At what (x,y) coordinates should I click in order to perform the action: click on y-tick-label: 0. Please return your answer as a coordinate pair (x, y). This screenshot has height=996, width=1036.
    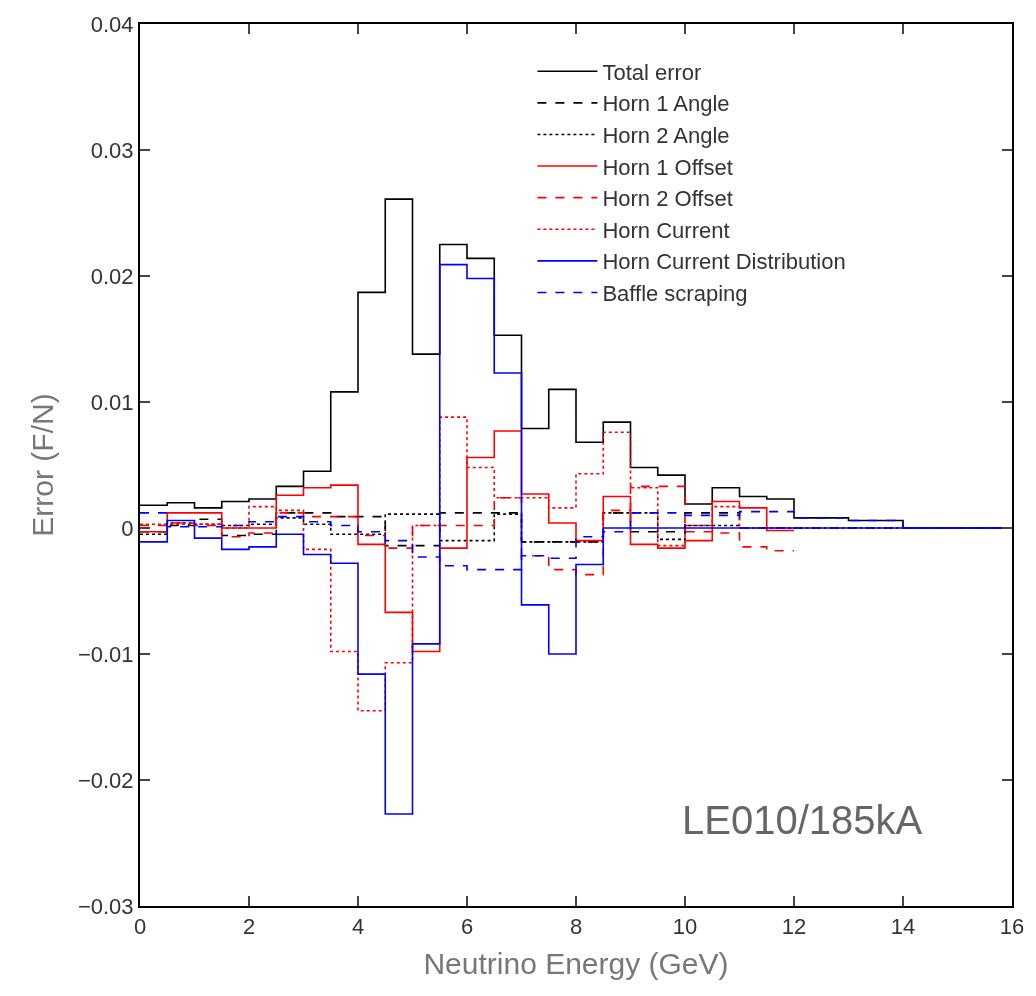
    Looking at the image, I should click on (127, 528).